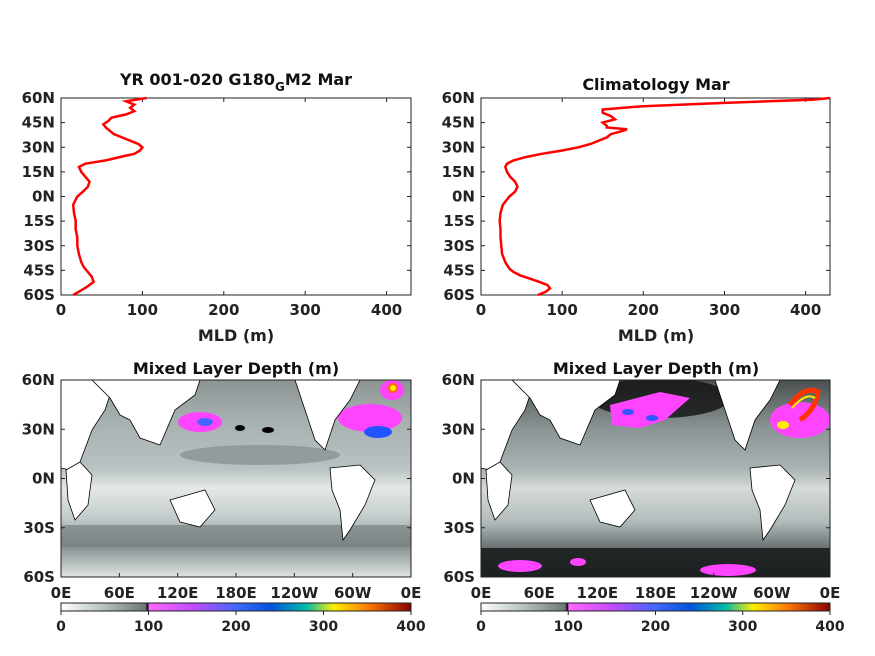 This screenshot has height=656, width=875. What do you see at coordinates (803, 402) in the screenshot?
I see `labrador-peak-core` at bounding box center [803, 402].